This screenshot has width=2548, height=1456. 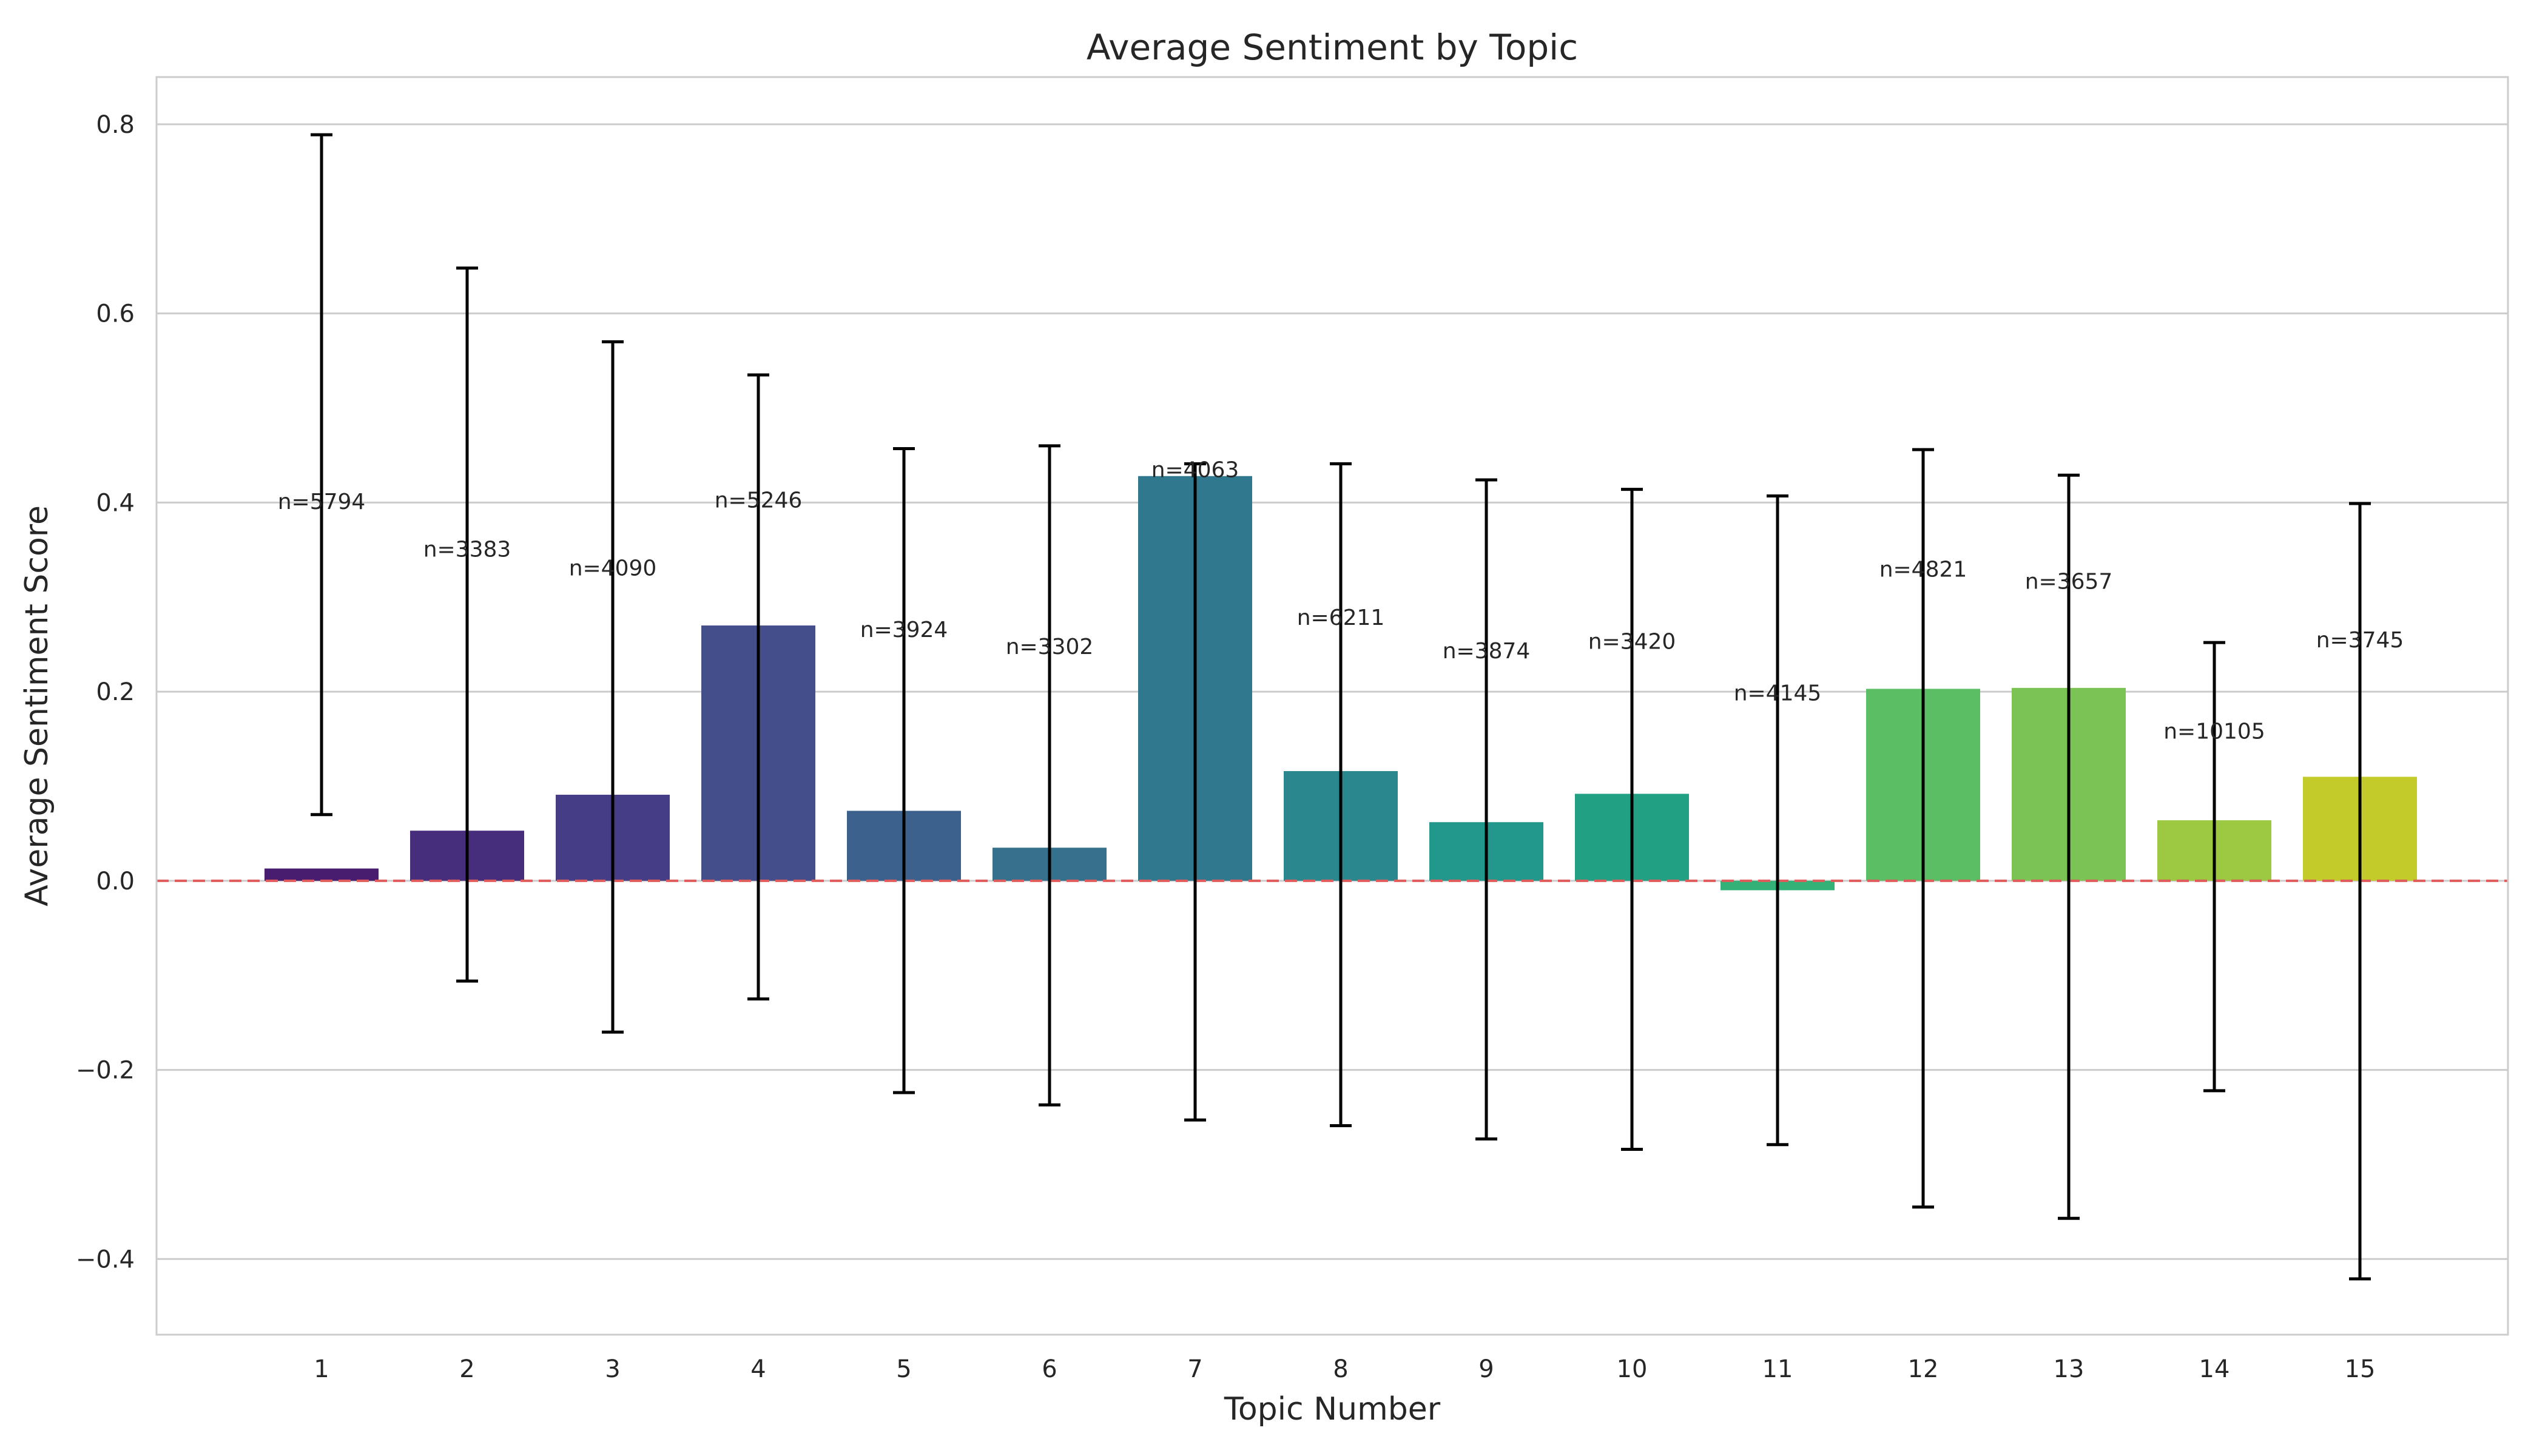 What do you see at coordinates (115, 314) in the screenshot?
I see `y-tick-label: 0.6` at bounding box center [115, 314].